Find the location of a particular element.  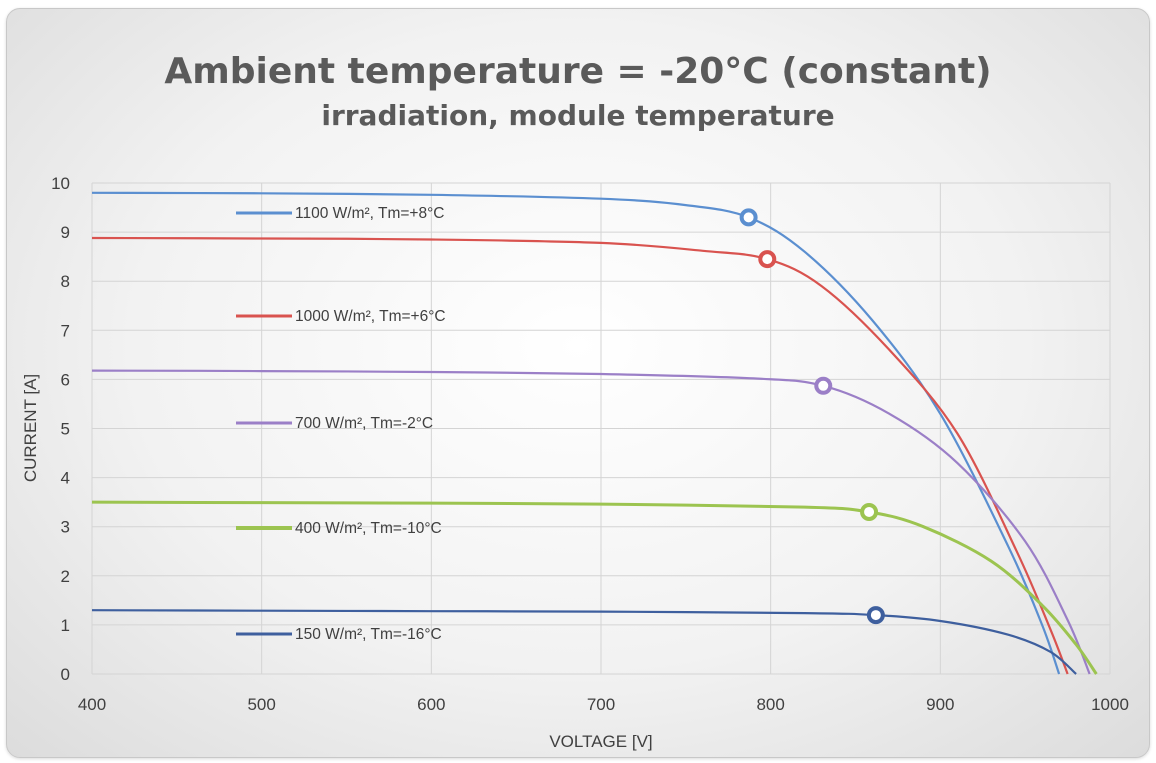

x-tick-label: 400 is located at coordinates (92, 704).